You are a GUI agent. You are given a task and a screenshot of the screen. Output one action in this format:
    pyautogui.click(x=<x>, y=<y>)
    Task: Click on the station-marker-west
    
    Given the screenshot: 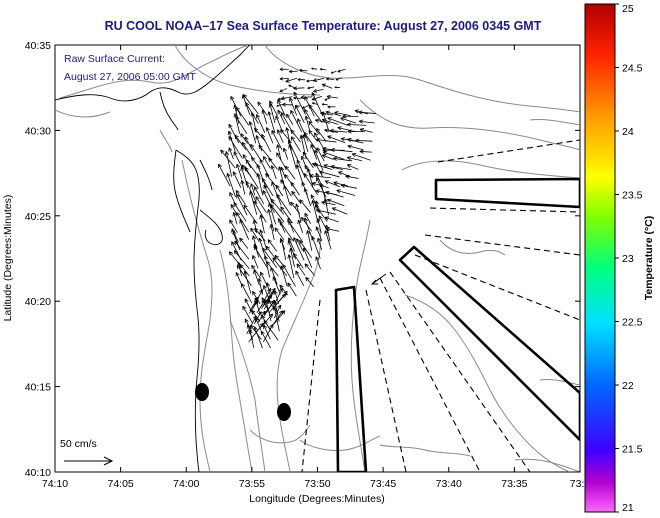 What is the action you would take?
    pyautogui.click(x=202, y=392)
    